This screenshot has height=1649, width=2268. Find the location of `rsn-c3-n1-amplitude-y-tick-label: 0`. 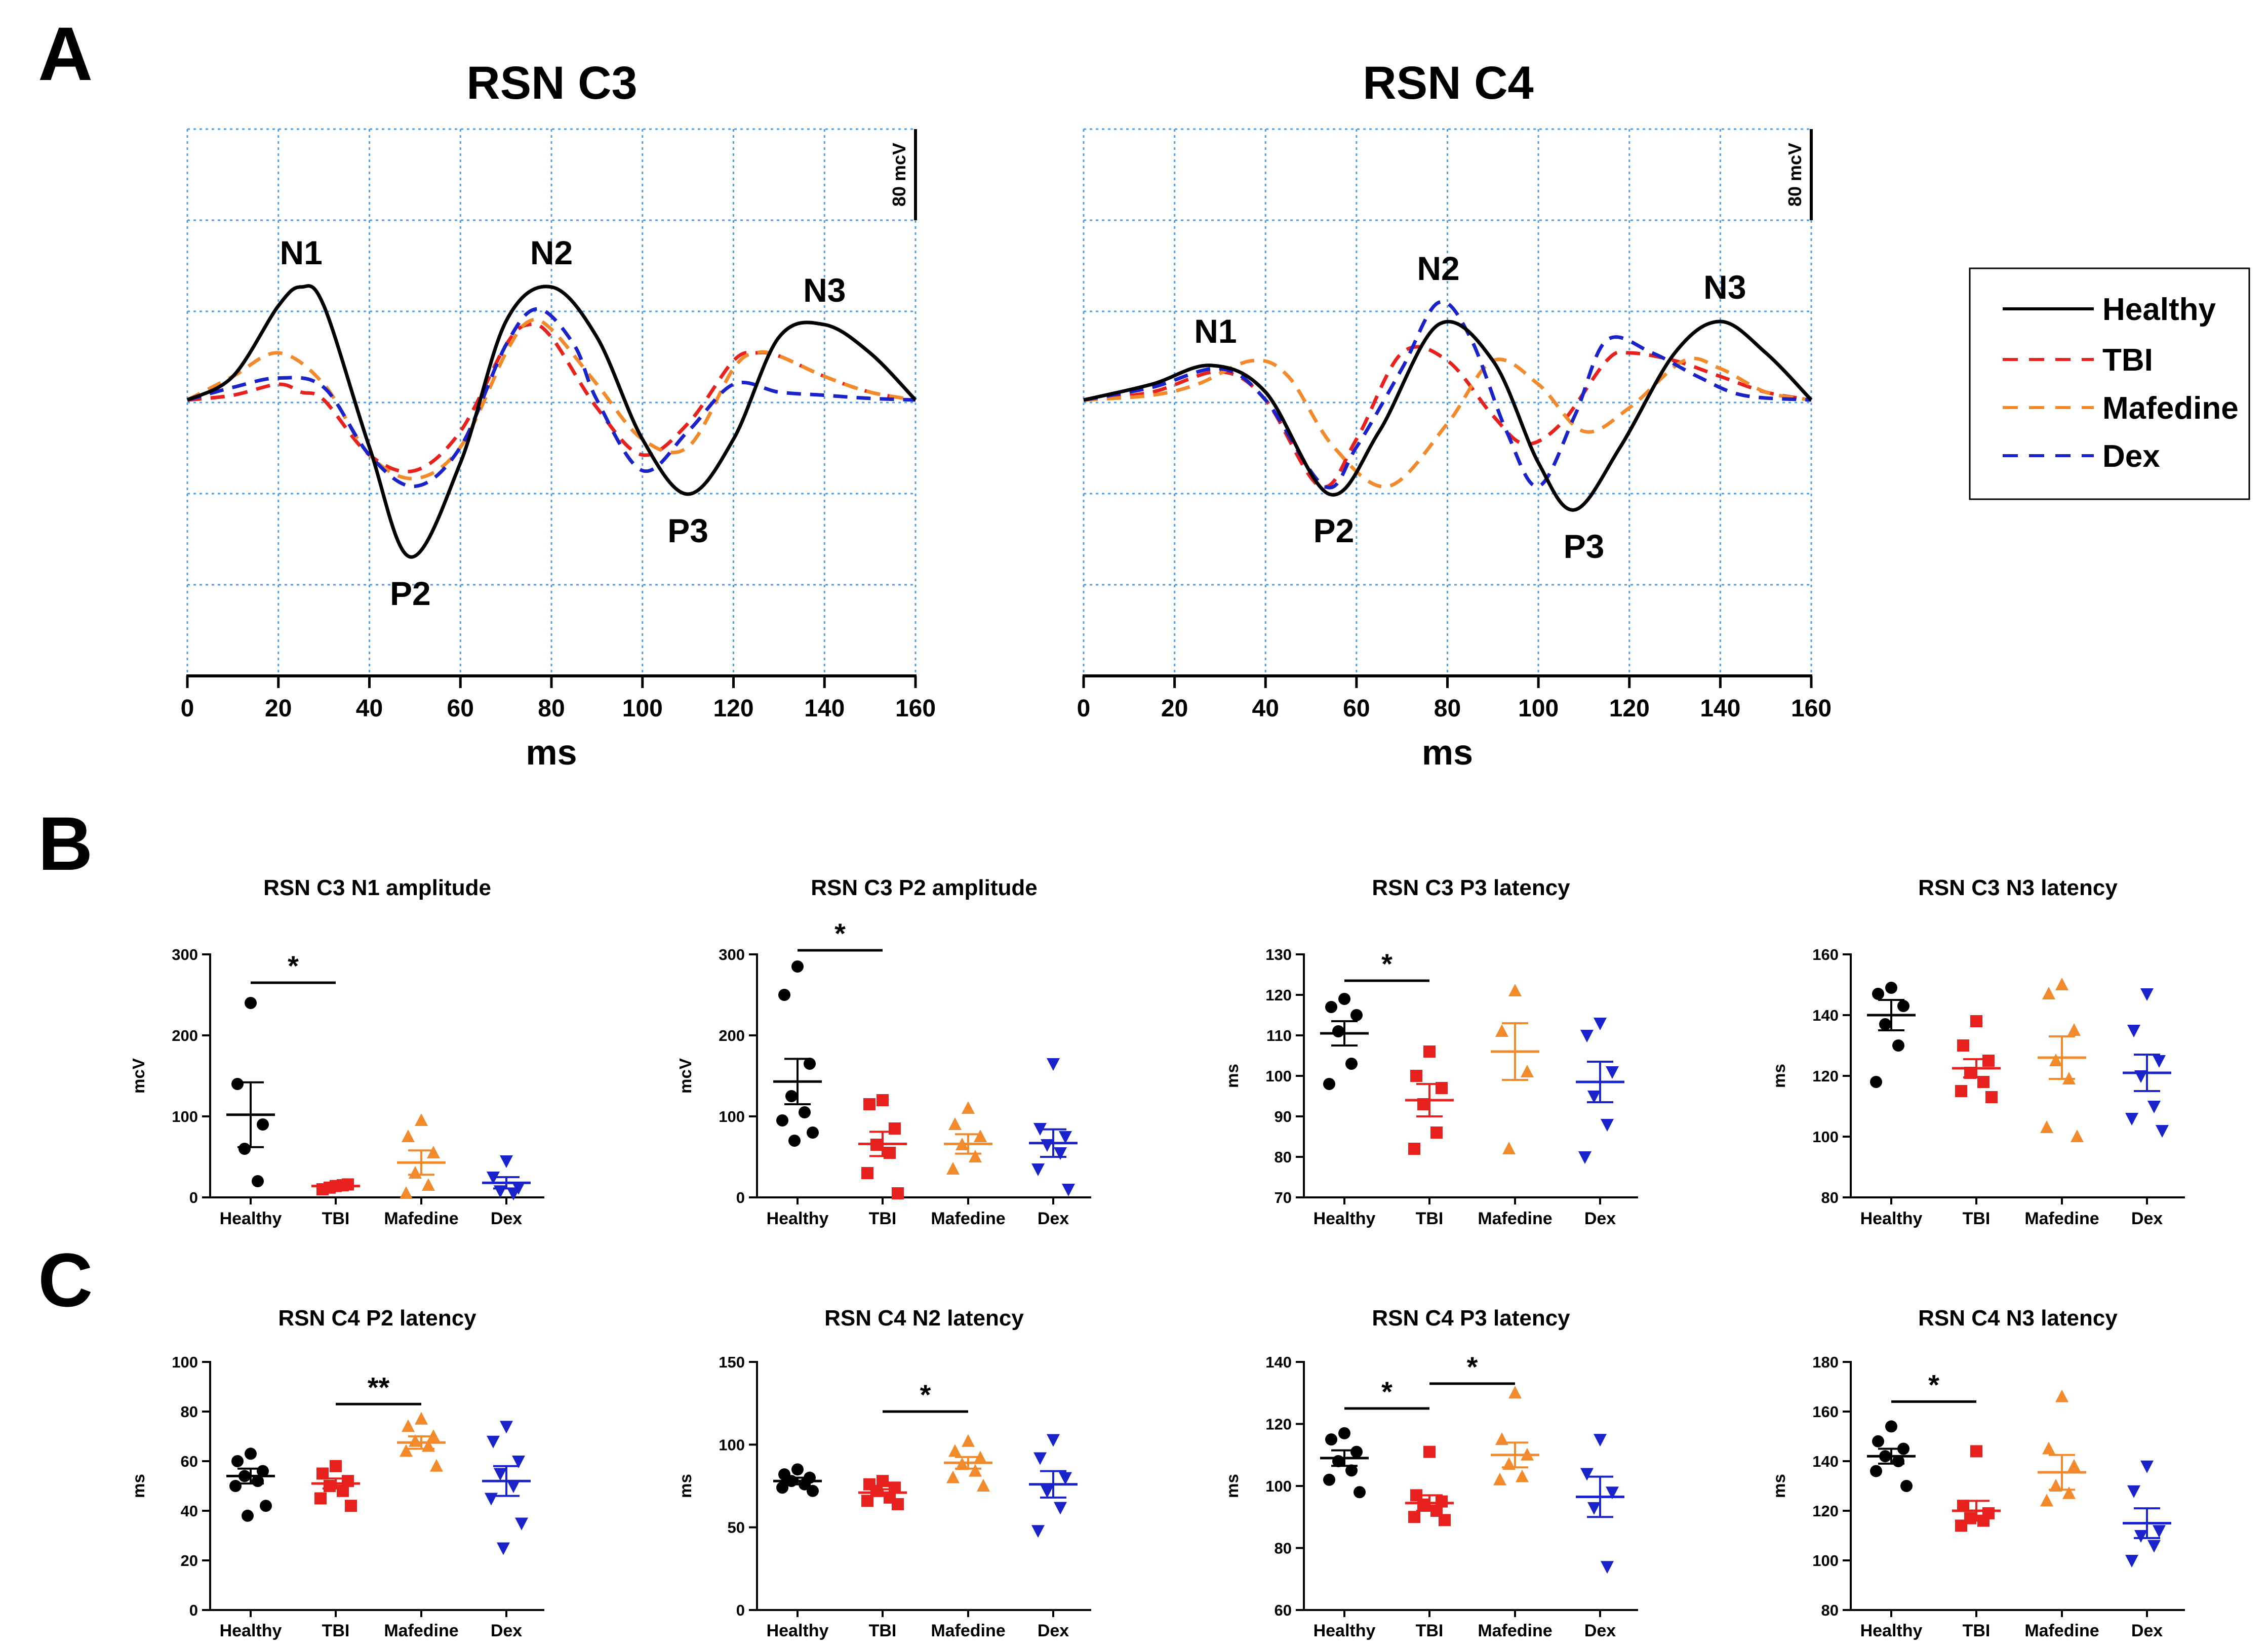

rsn-c3-n1-amplitude-y-tick-label: 0 is located at coordinates (194, 1197).